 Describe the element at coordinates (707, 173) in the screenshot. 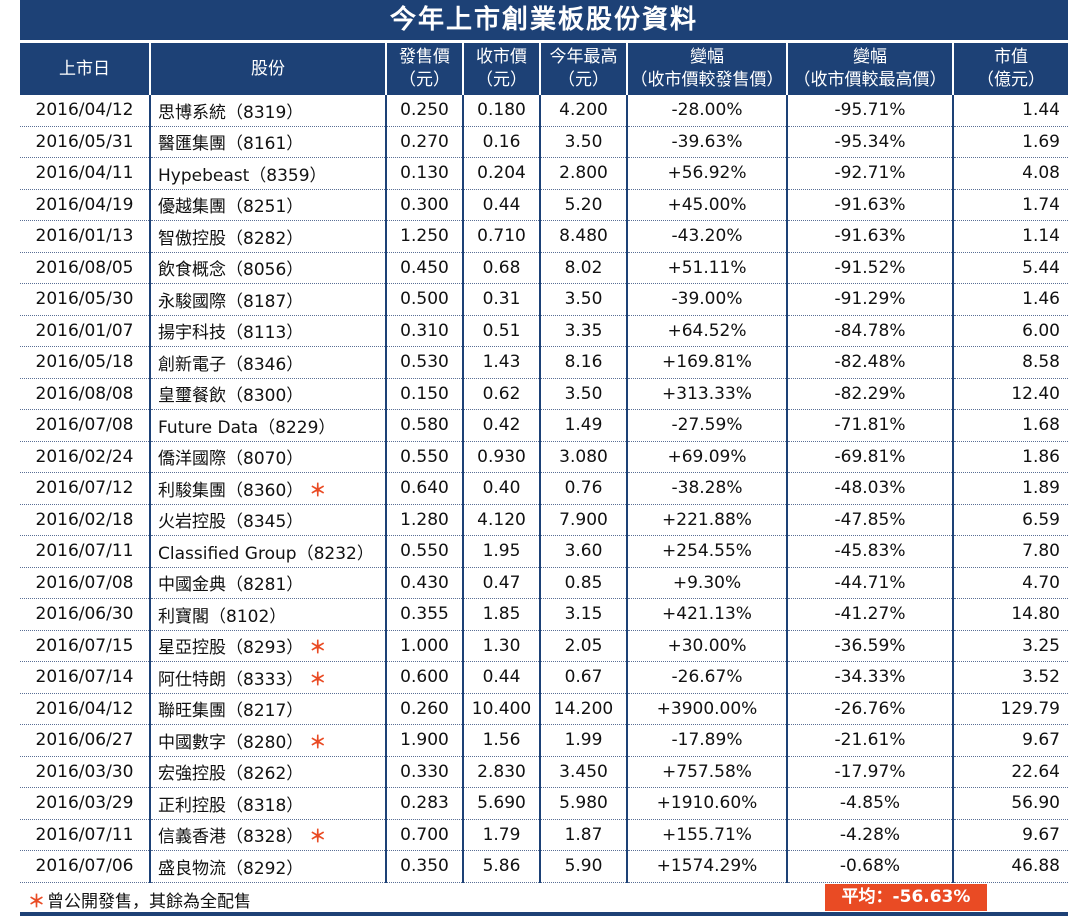

I see `change-vs-offer-cell-text: +56.92%` at that location.